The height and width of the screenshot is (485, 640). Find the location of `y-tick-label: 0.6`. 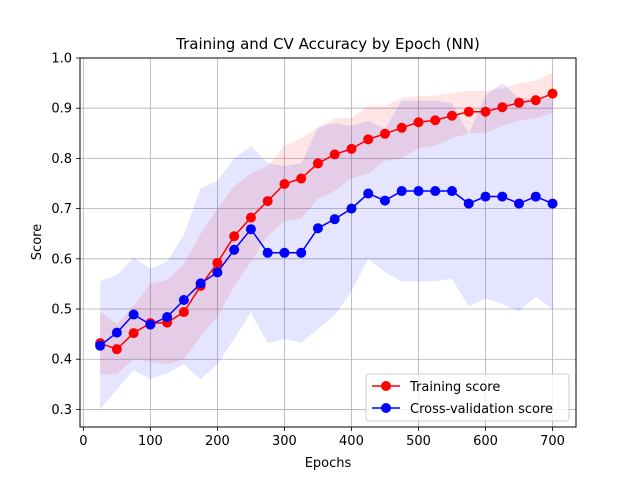

y-tick-label: 0.6 is located at coordinates (61, 259).